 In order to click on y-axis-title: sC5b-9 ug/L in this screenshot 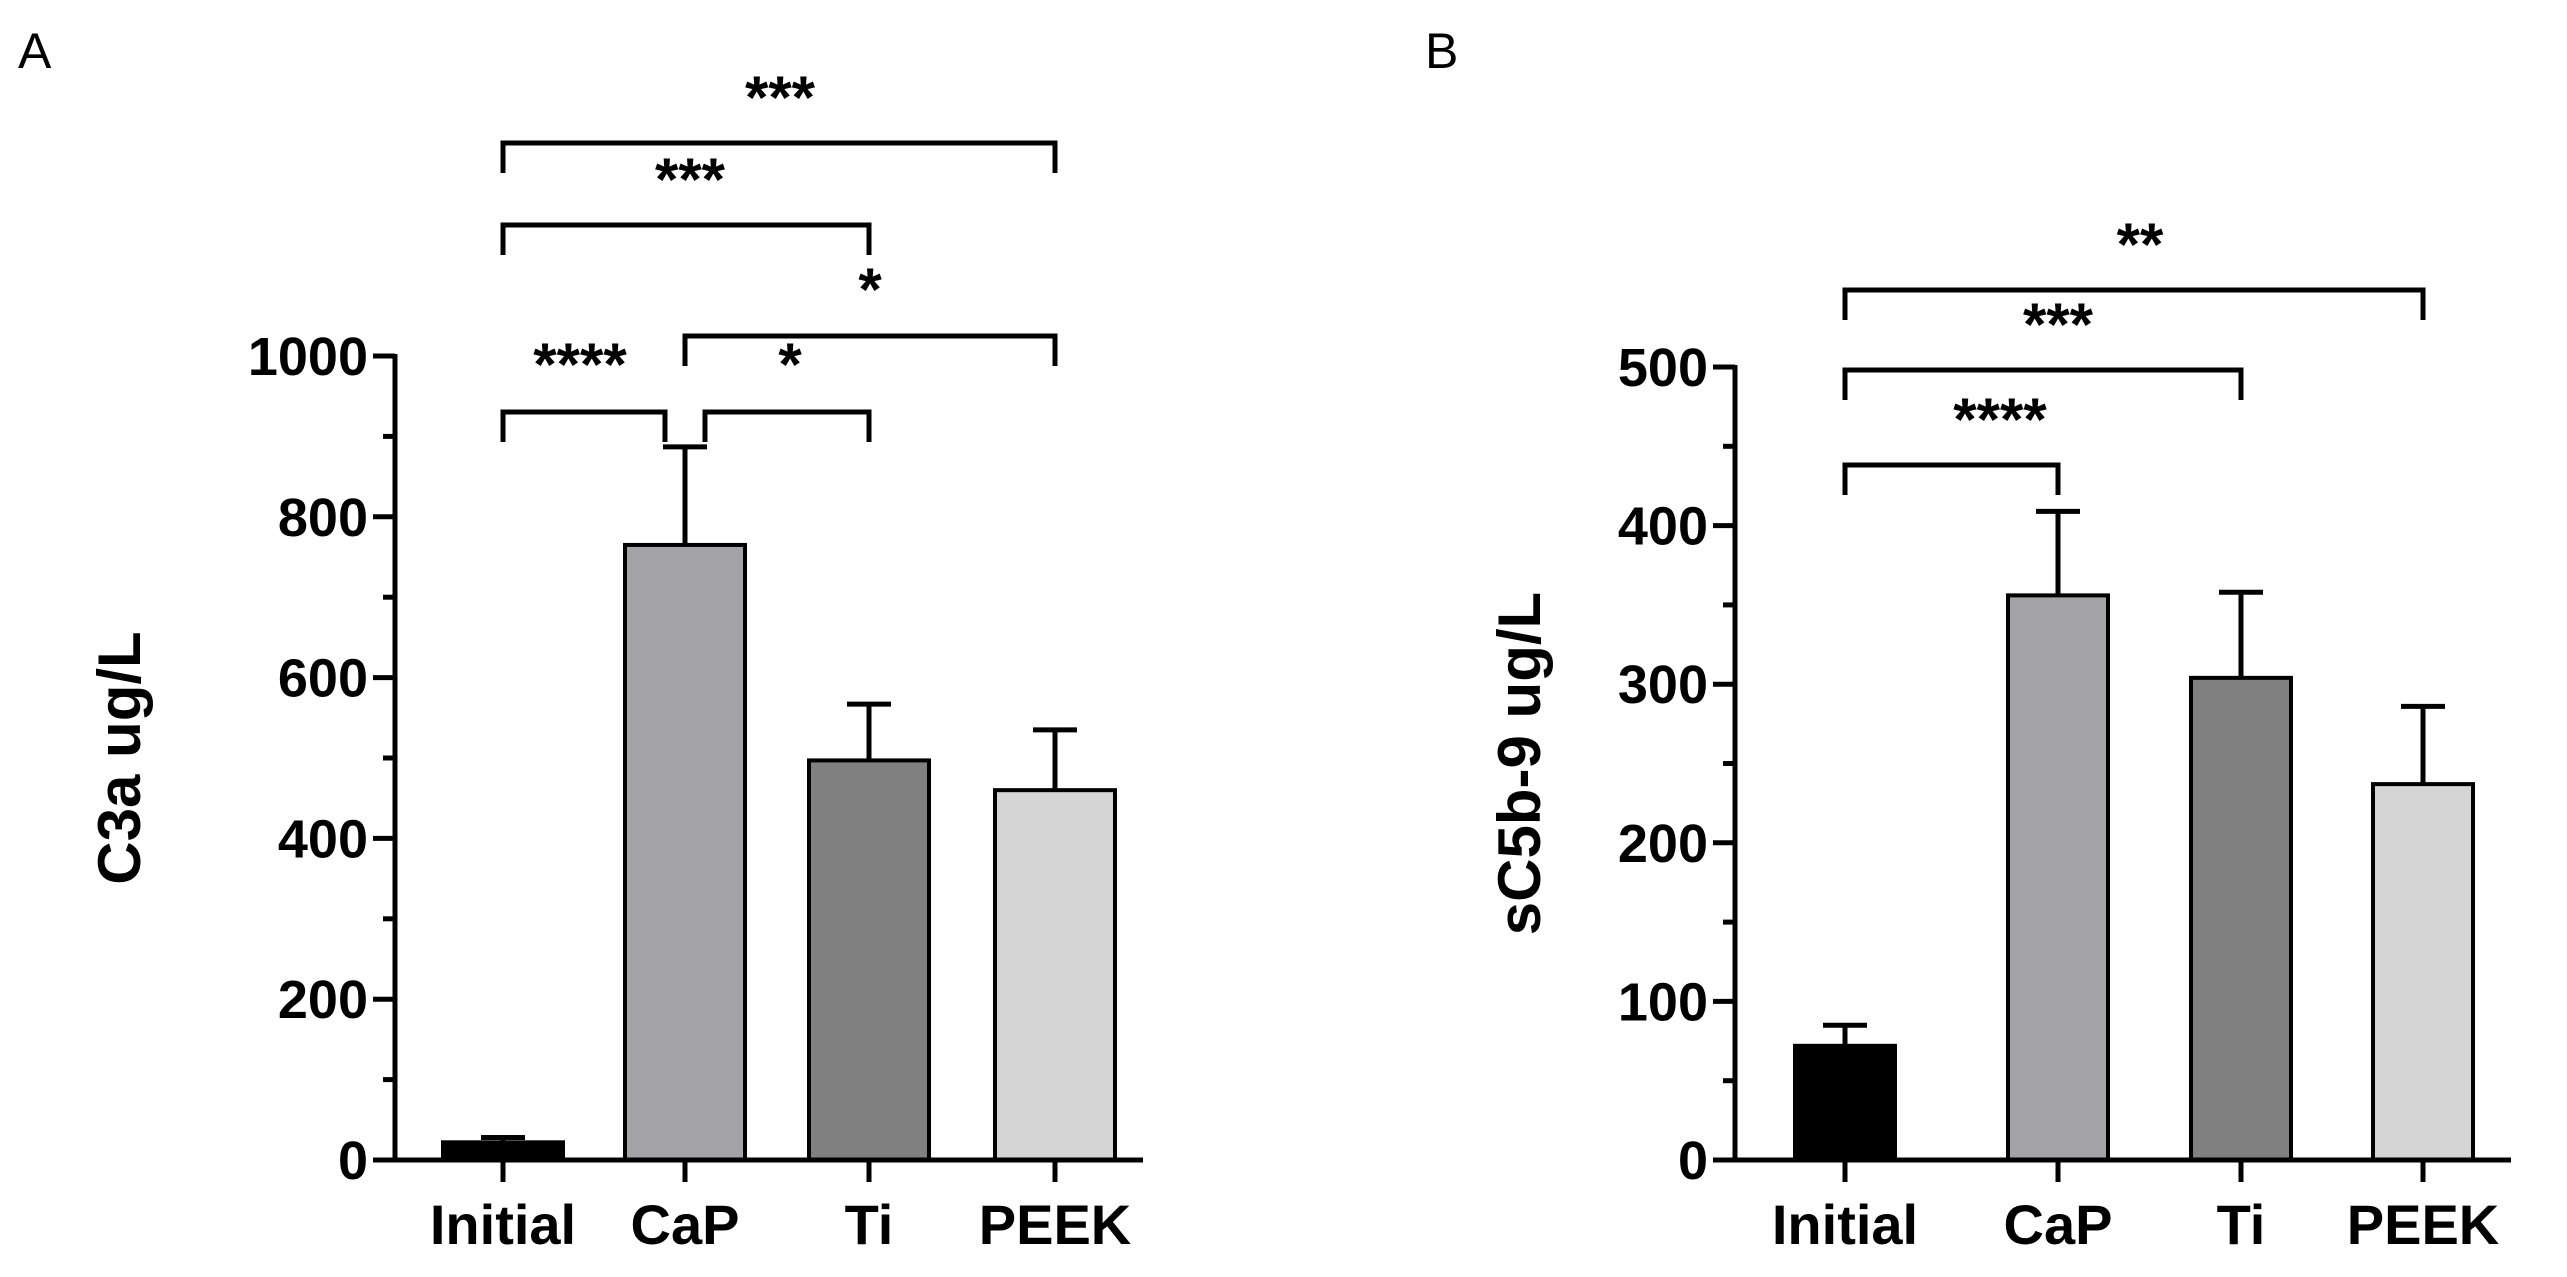, I will do `click(1519, 763)`.